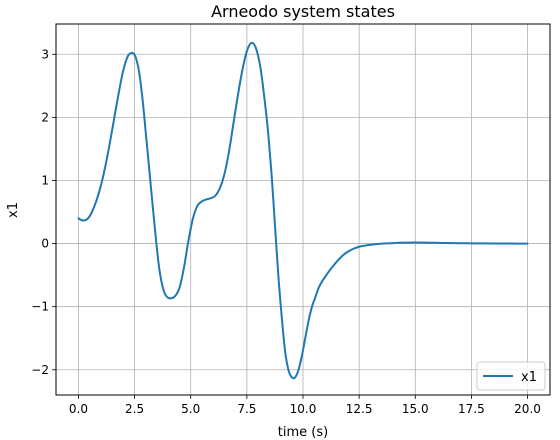  What do you see at coordinates (511, 376) in the screenshot?
I see `legend: x1` at bounding box center [511, 376].